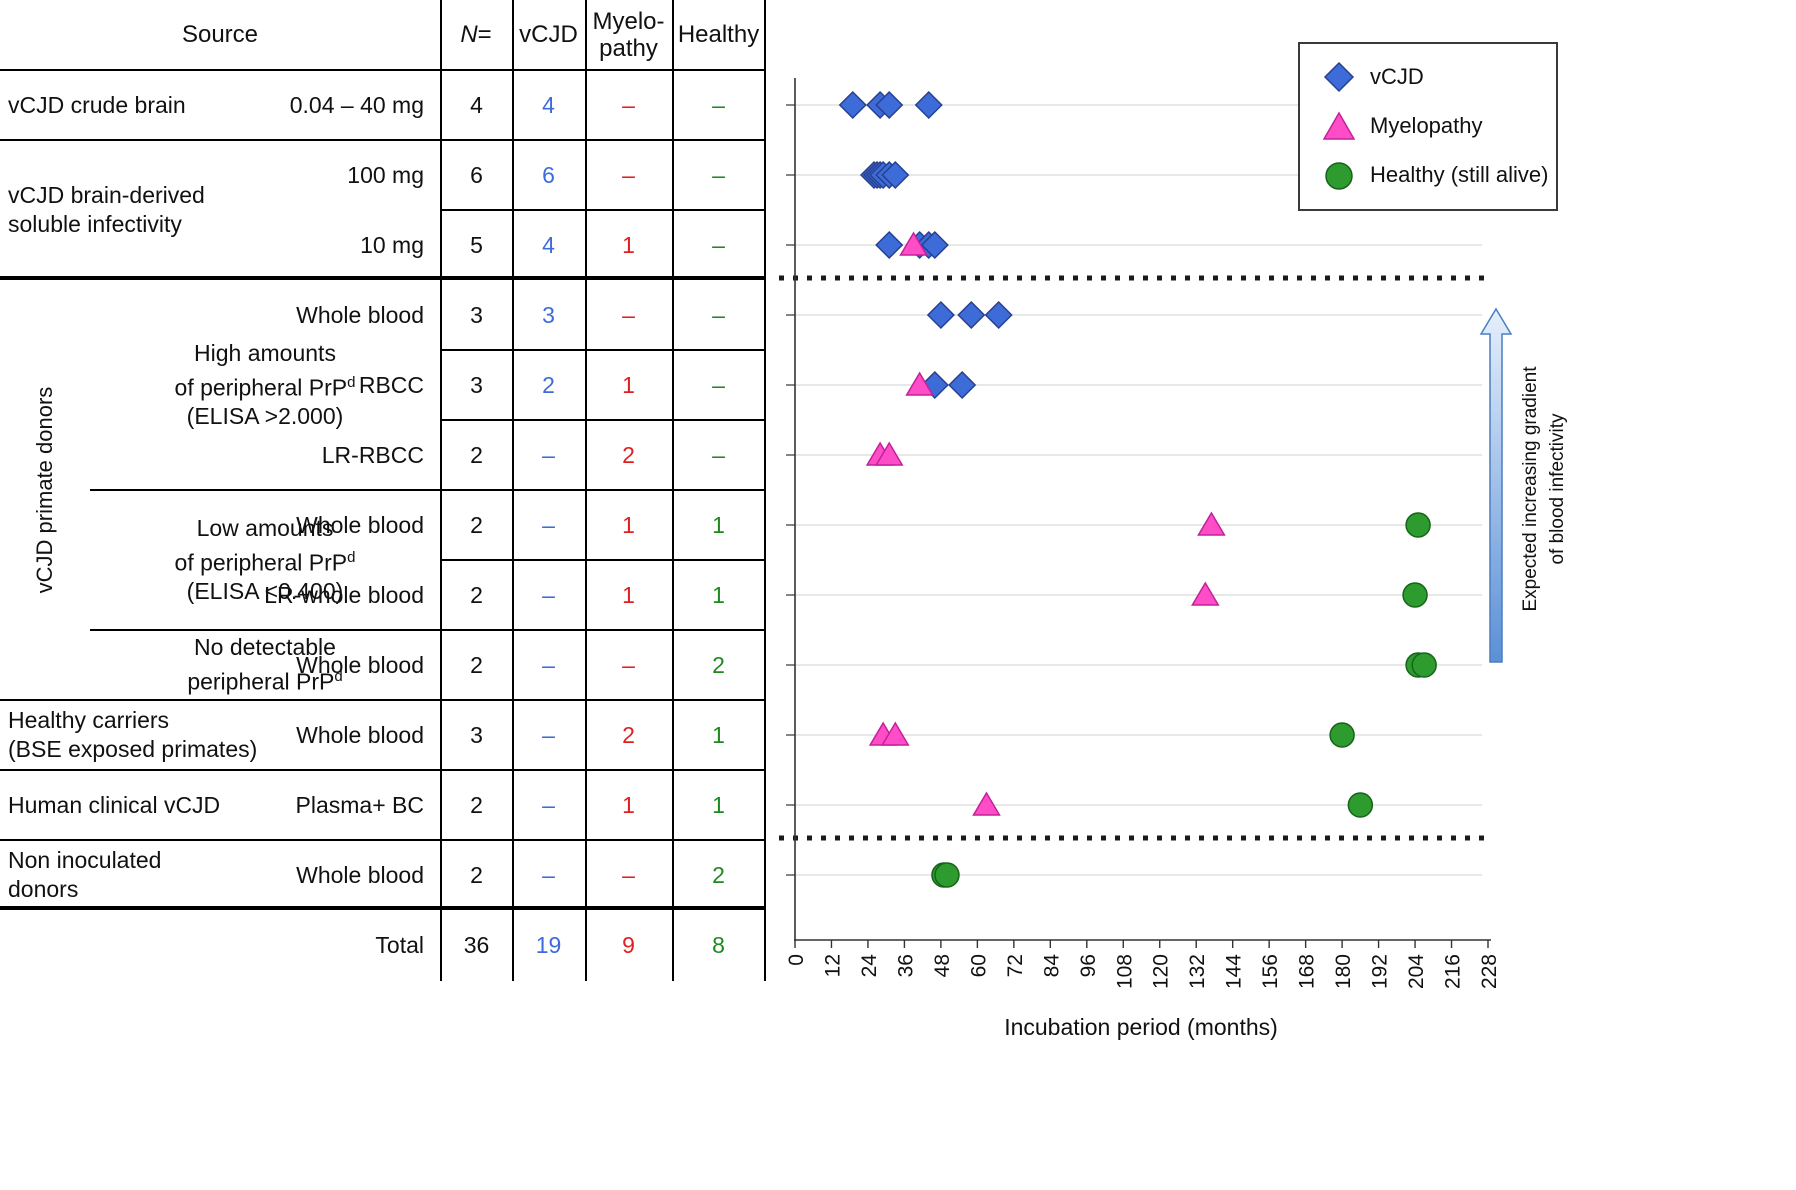 The height and width of the screenshot is (1190, 1796). I want to click on x-tick-label: 48, so click(942, 965).